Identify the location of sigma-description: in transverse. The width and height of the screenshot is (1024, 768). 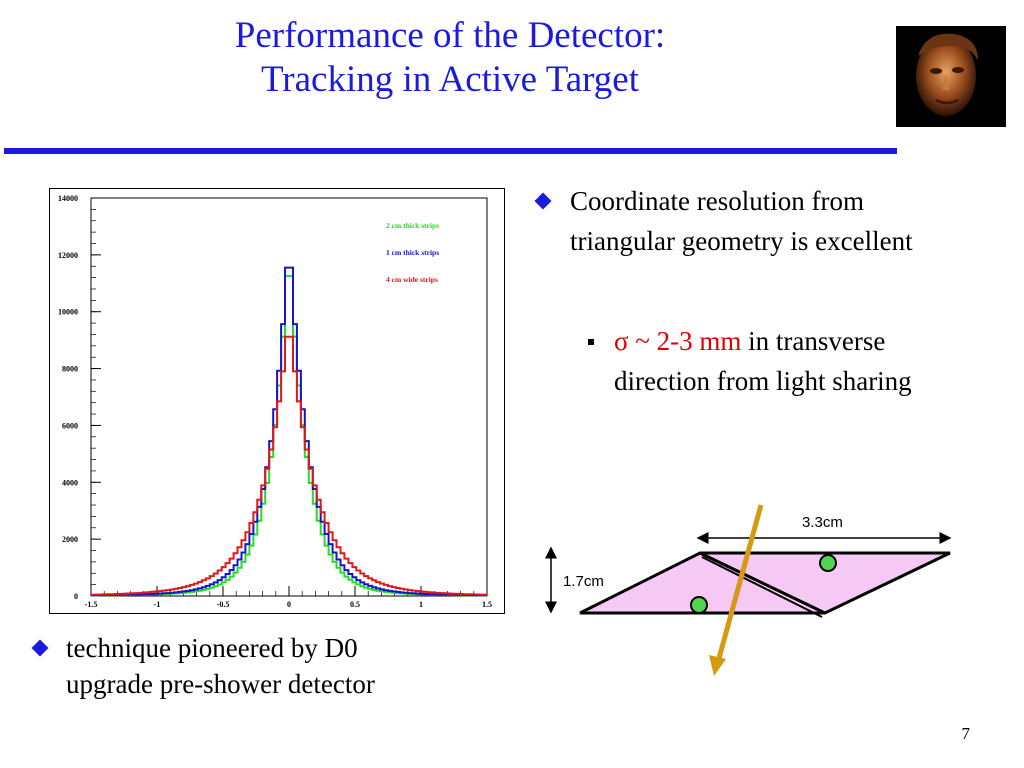
(813, 341).